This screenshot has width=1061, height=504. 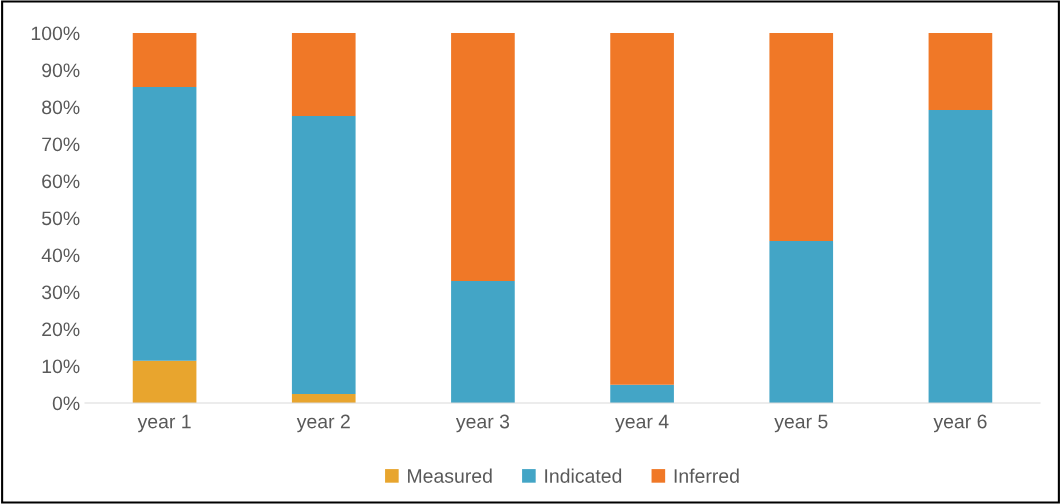 What do you see at coordinates (60, 292) in the screenshot?
I see `y-tick-label: 30%` at bounding box center [60, 292].